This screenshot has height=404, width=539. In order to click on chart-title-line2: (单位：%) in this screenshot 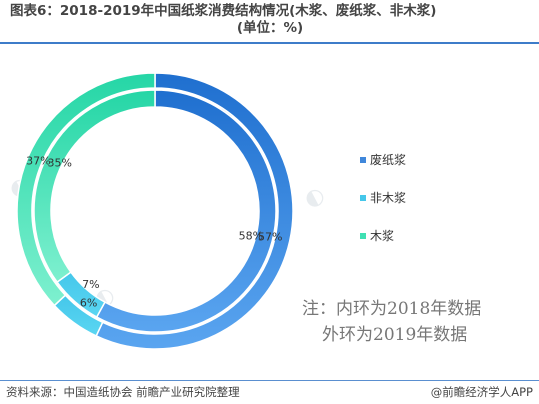, I will do `click(270, 28)`.